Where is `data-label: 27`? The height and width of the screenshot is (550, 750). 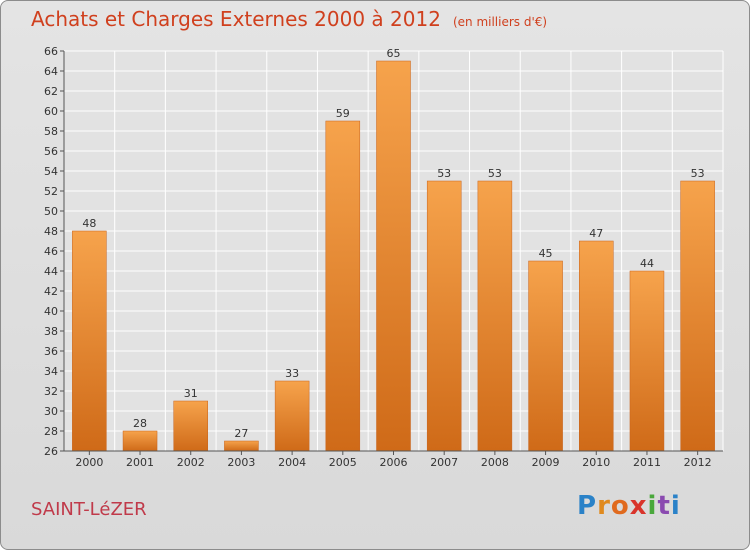 data-label: 27 is located at coordinates (241, 433).